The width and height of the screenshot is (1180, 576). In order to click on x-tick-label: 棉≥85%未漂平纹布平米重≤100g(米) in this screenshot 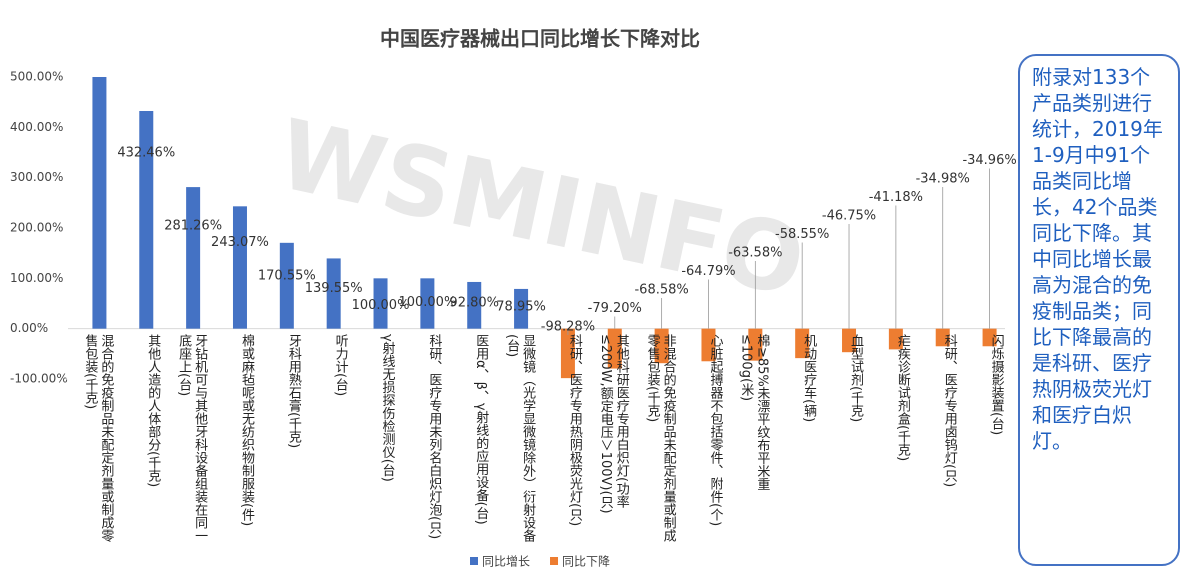, I will do `click(754, 412)`.